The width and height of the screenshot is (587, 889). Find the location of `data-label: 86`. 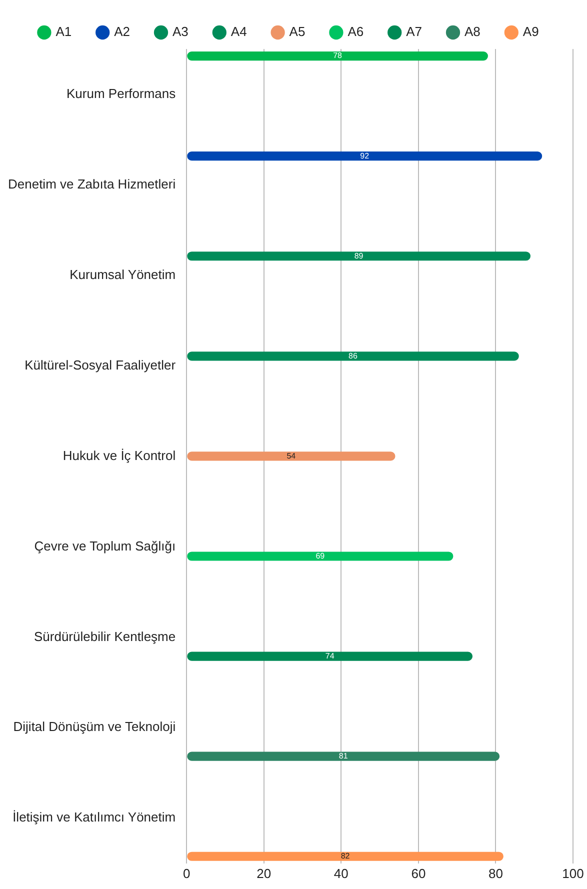

data-label: 86 is located at coordinates (353, 355).